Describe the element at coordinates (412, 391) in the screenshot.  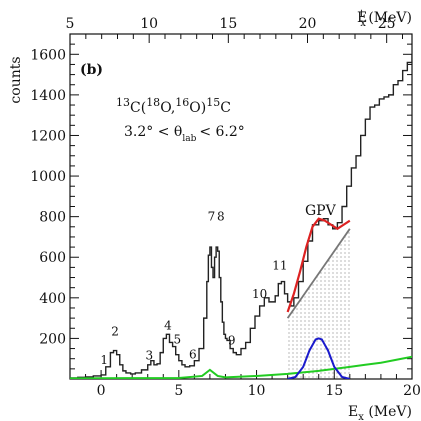
I see `bottom-tick-label: 20` at that location.